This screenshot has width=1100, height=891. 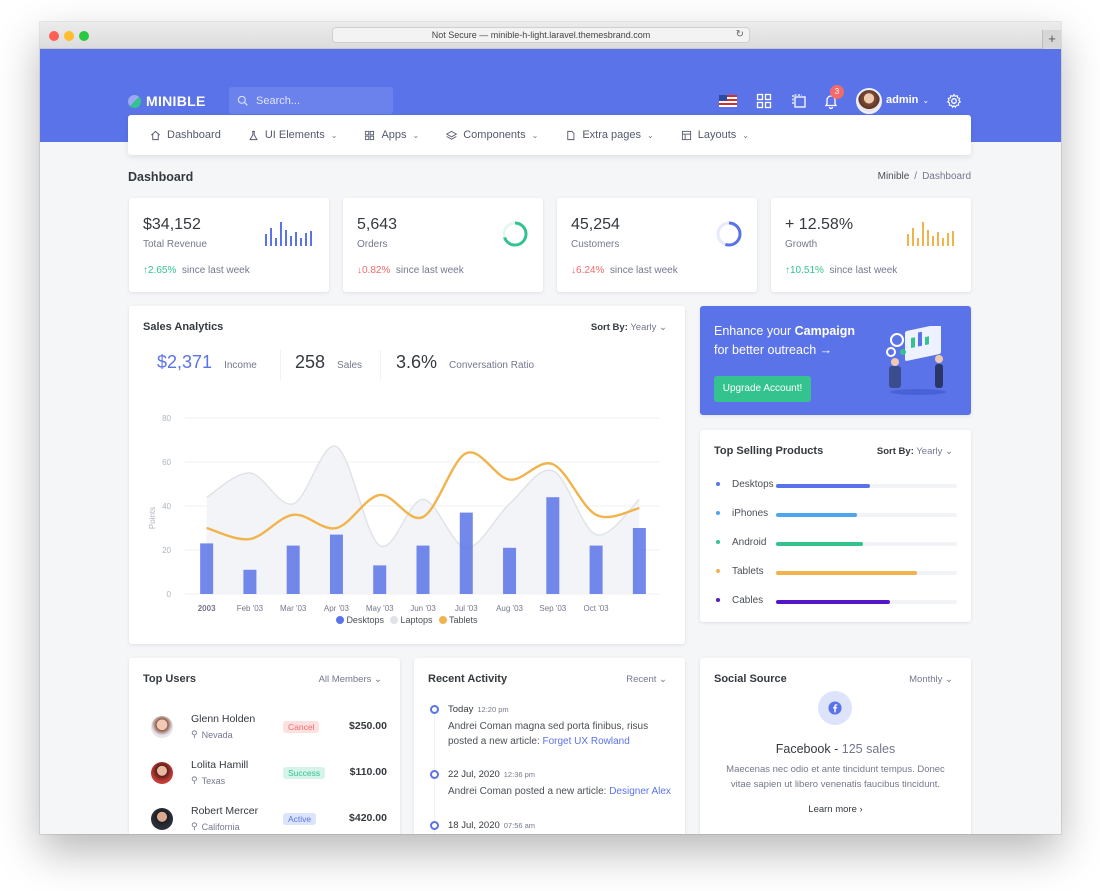 I want to click on members-dropdown: All Members ⌄, so click(x=350, y=679).